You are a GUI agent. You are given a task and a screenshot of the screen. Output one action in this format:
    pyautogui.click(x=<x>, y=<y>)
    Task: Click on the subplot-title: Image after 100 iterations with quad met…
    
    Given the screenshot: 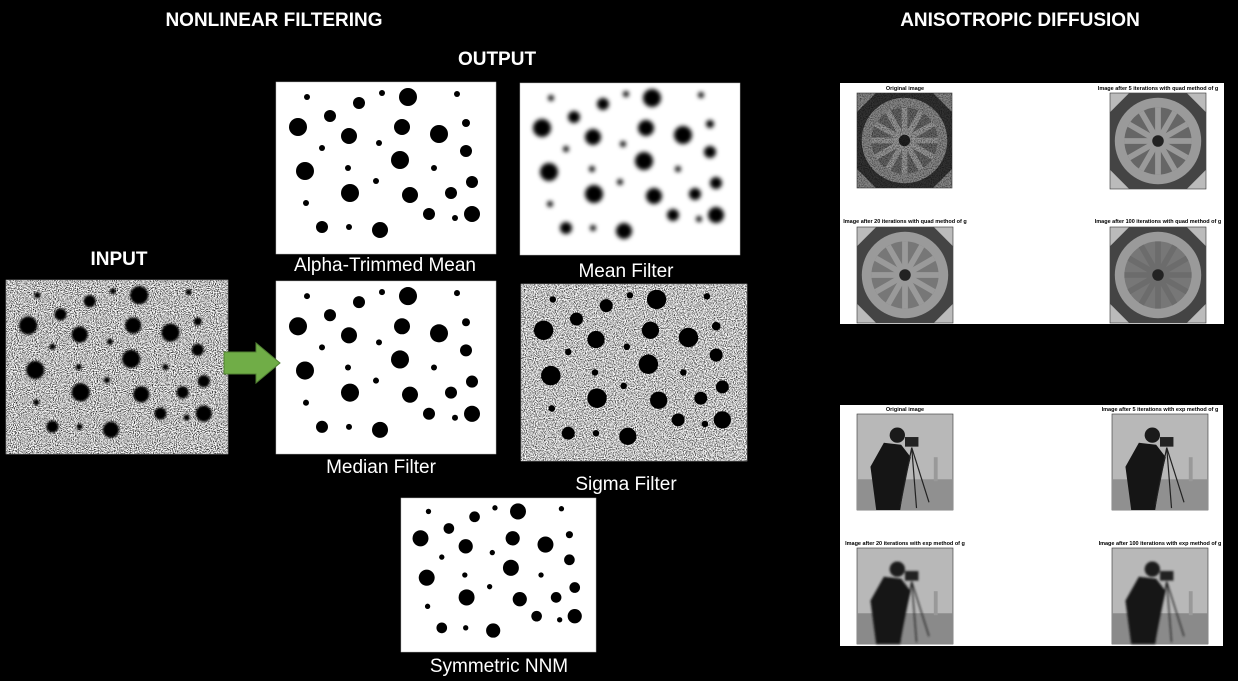 What is the action you would take?
    pyautogui.click(x=1158, y=222)
    